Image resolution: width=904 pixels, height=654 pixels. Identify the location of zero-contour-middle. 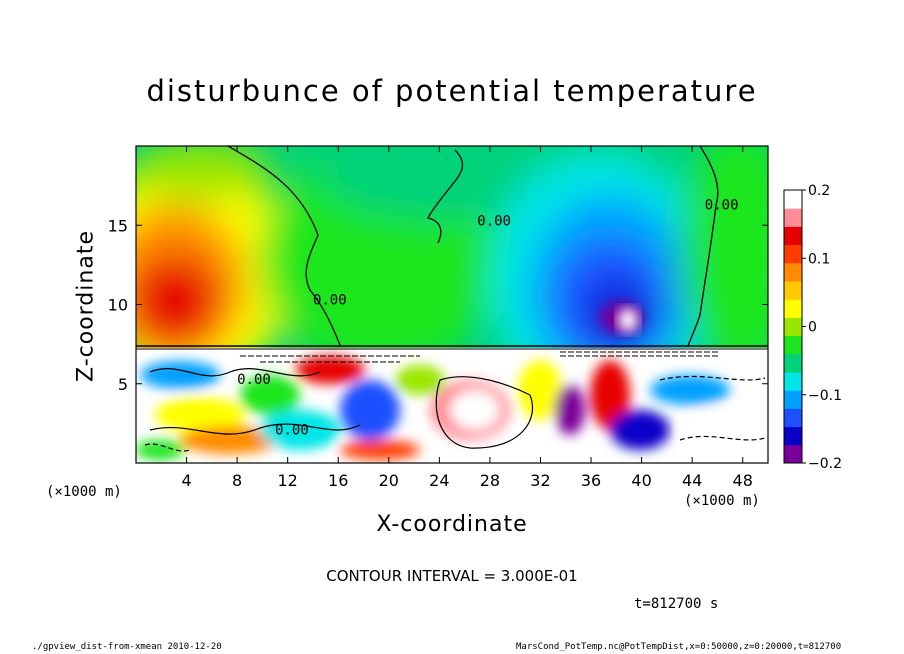
(445, 196).